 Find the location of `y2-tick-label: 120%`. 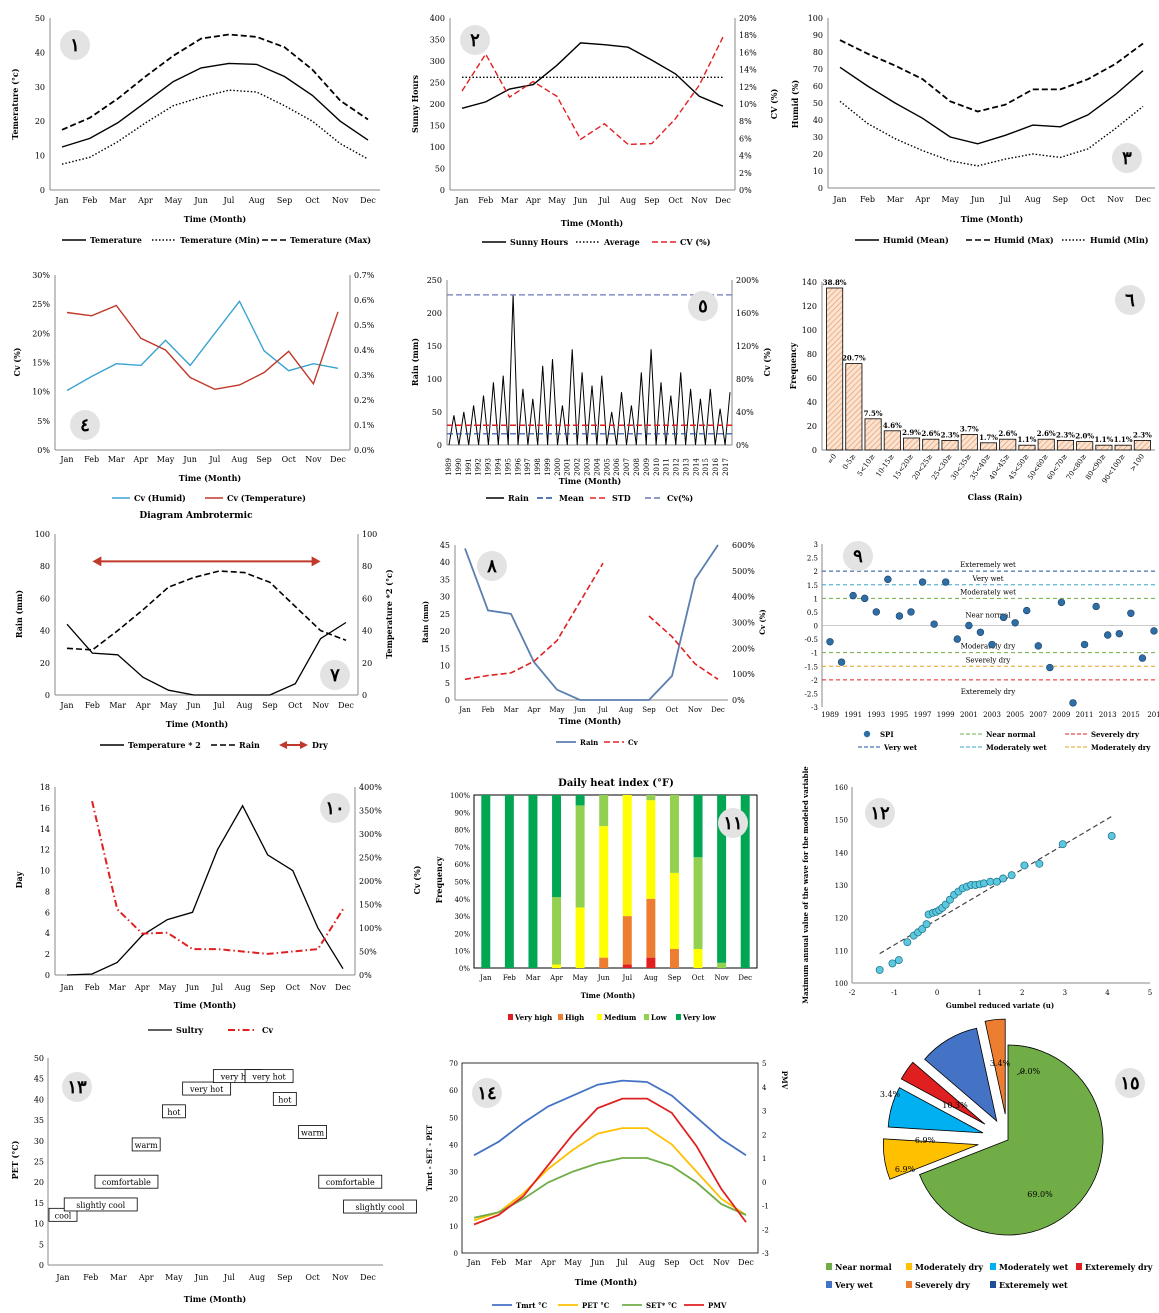

y2-tick-label: 120% is located at coordinates (747, 346).